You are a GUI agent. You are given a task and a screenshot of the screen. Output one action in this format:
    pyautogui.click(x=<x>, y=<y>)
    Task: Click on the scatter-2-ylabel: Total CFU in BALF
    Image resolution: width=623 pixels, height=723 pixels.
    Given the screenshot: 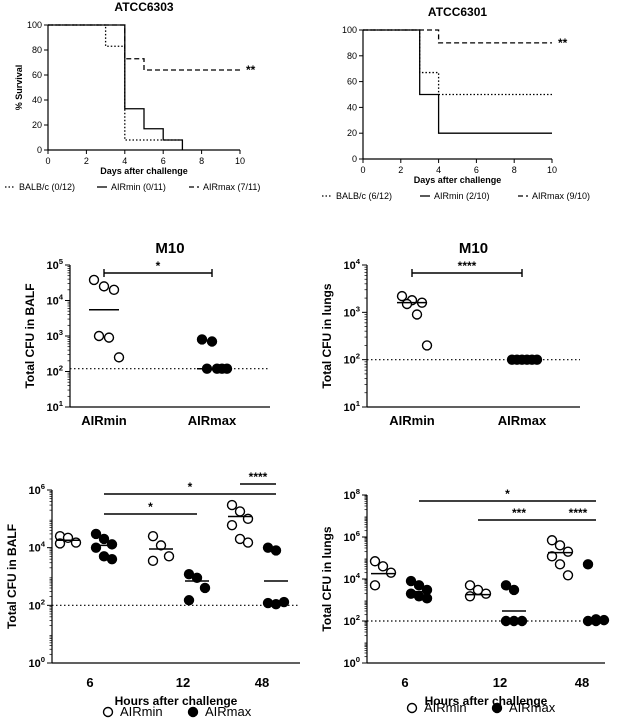 What is the action you would take?
    pyautogui.click(x=30, y=335)
    